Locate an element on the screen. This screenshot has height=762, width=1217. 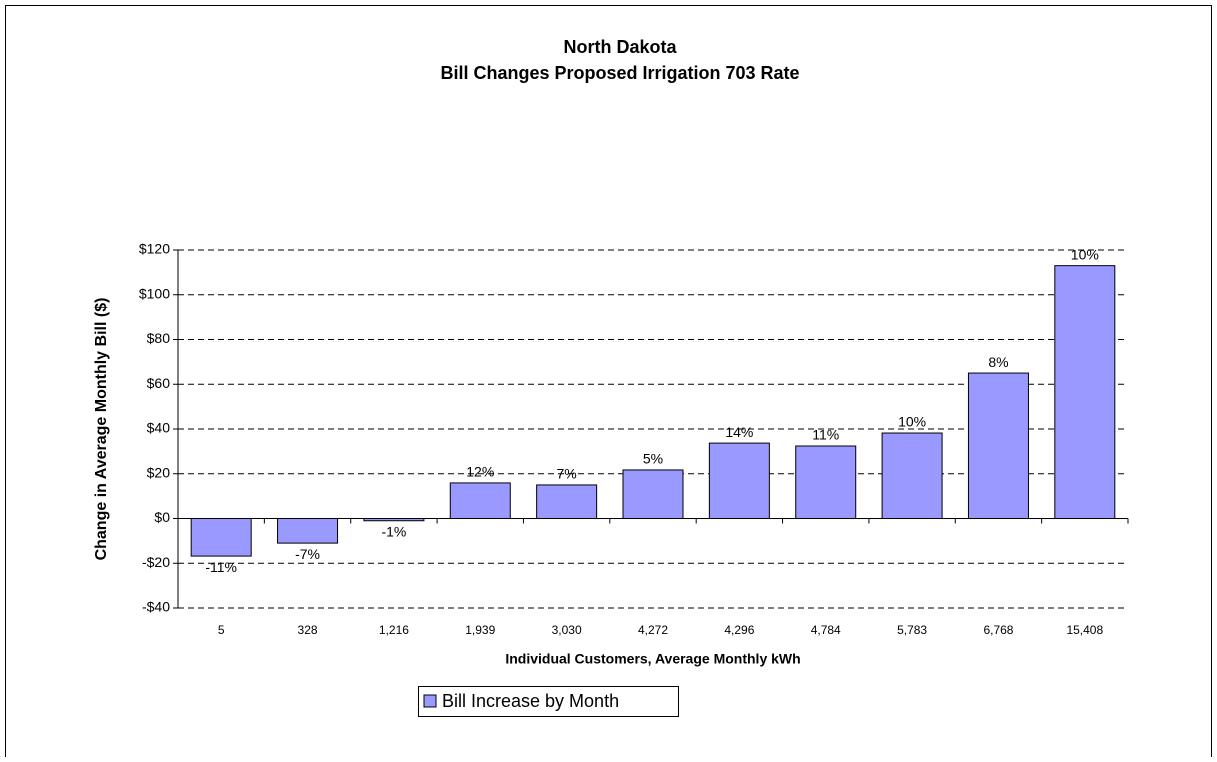
bar-label: 11% is located at coordinates (825, 435).